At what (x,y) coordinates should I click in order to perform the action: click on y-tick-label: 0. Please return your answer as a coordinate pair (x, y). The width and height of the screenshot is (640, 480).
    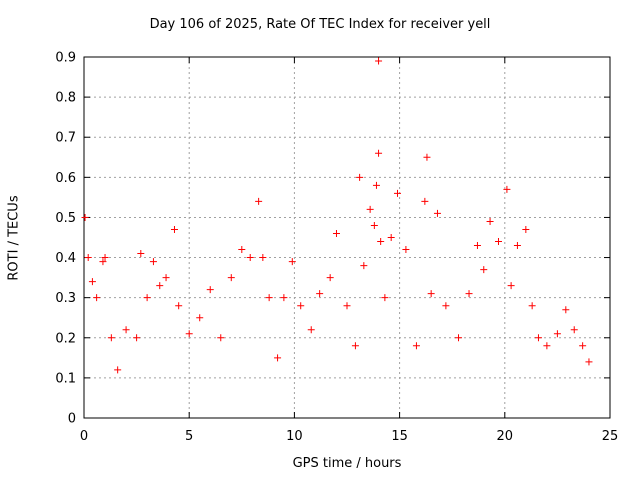
    Looking at the image, I should click on (72, 419).